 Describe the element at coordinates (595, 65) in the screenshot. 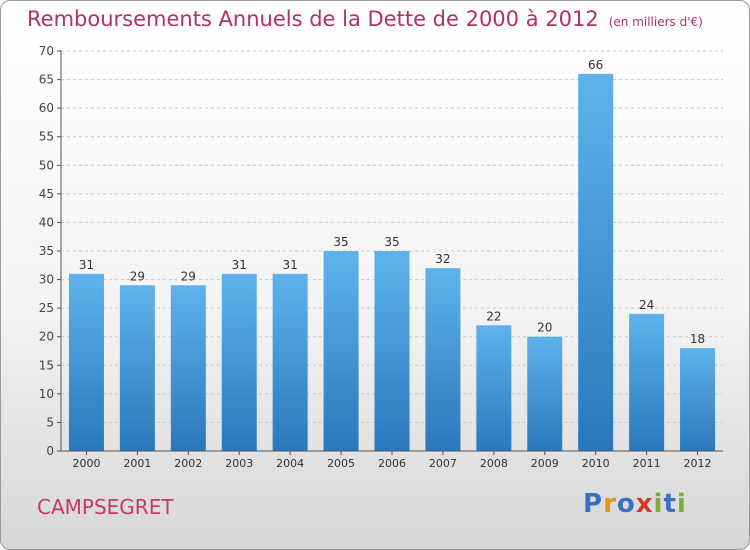

I see `data-label: 66` at that location.